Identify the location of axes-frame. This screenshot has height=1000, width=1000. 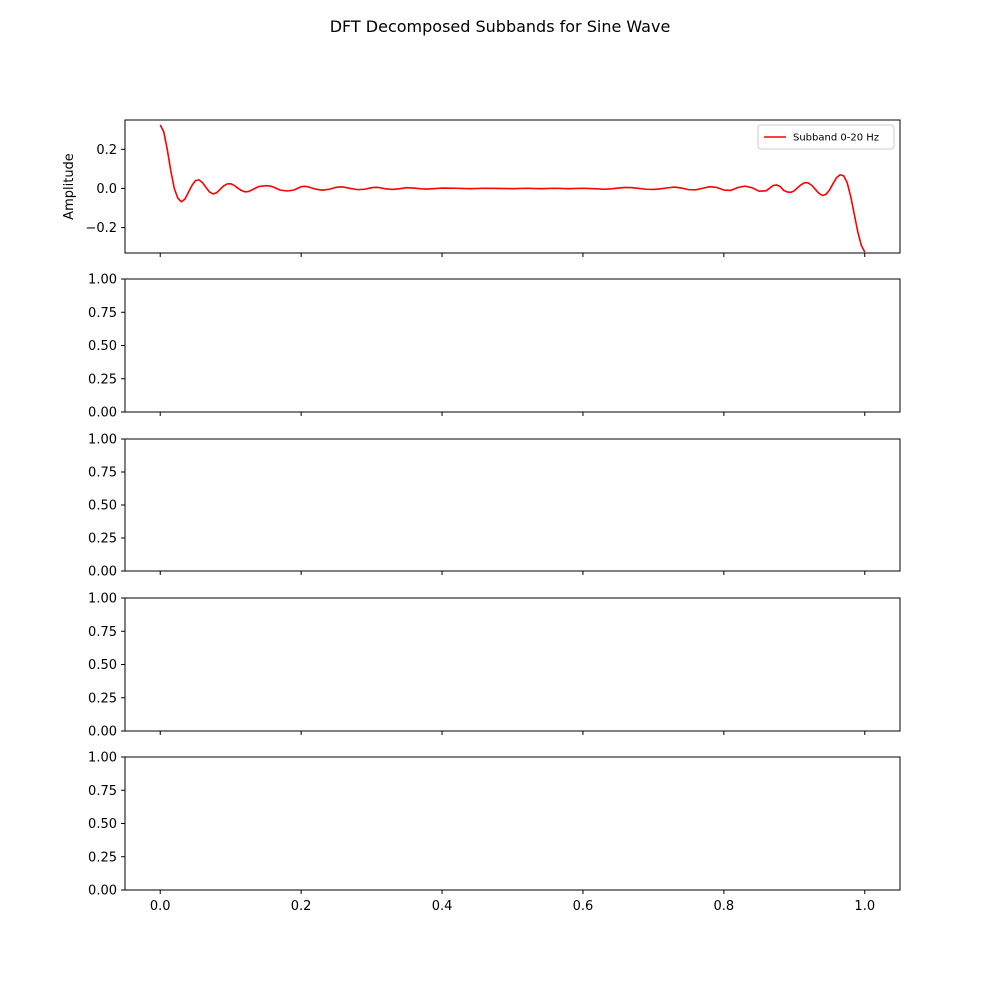
(512, 186).